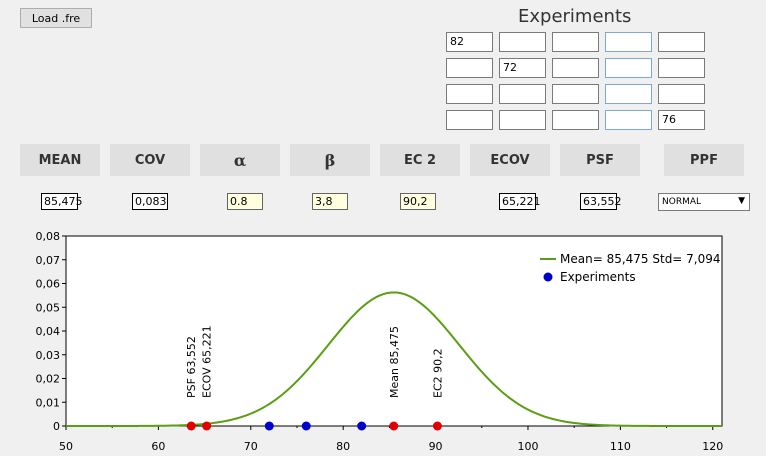 This screenshot has width=766, height=456. I want to click on cov-value: 0,083, so click(150, 201).